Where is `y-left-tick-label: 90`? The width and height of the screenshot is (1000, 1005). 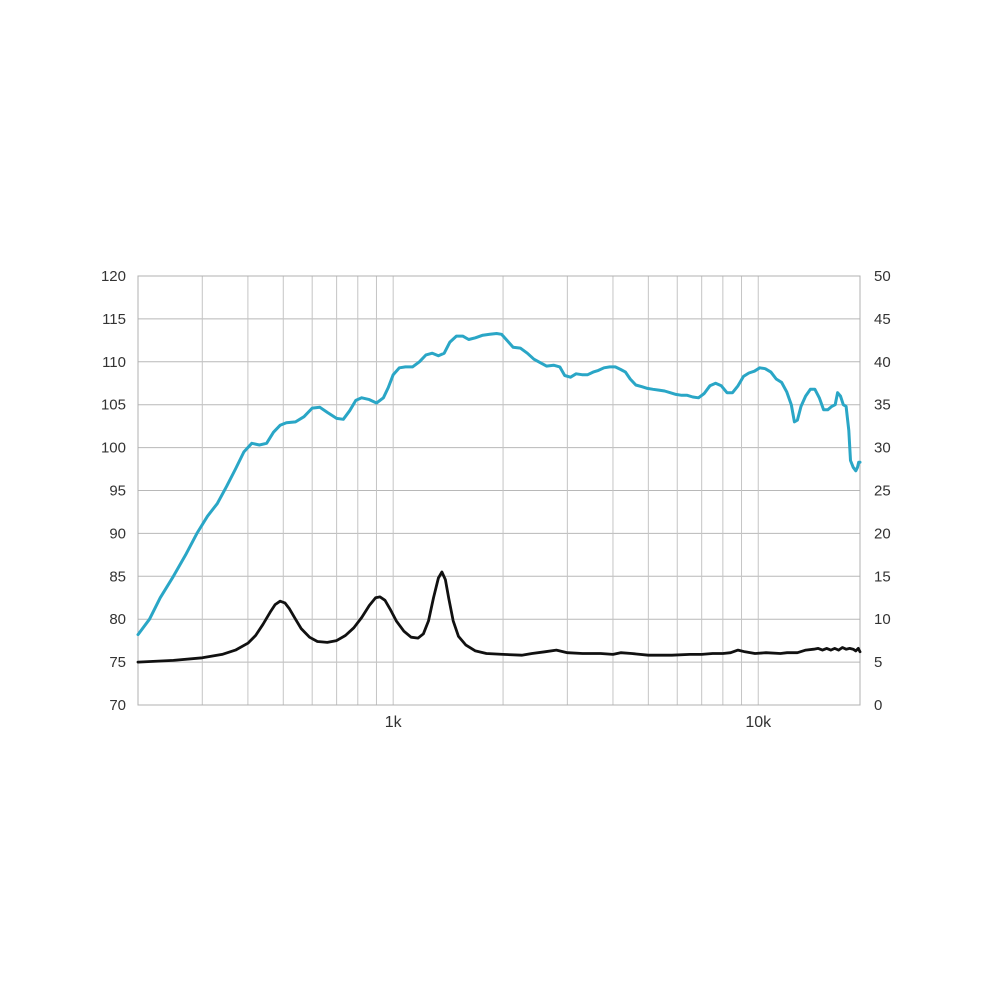 y-left-tick-label: 90 is located at coordinates (117, 533).